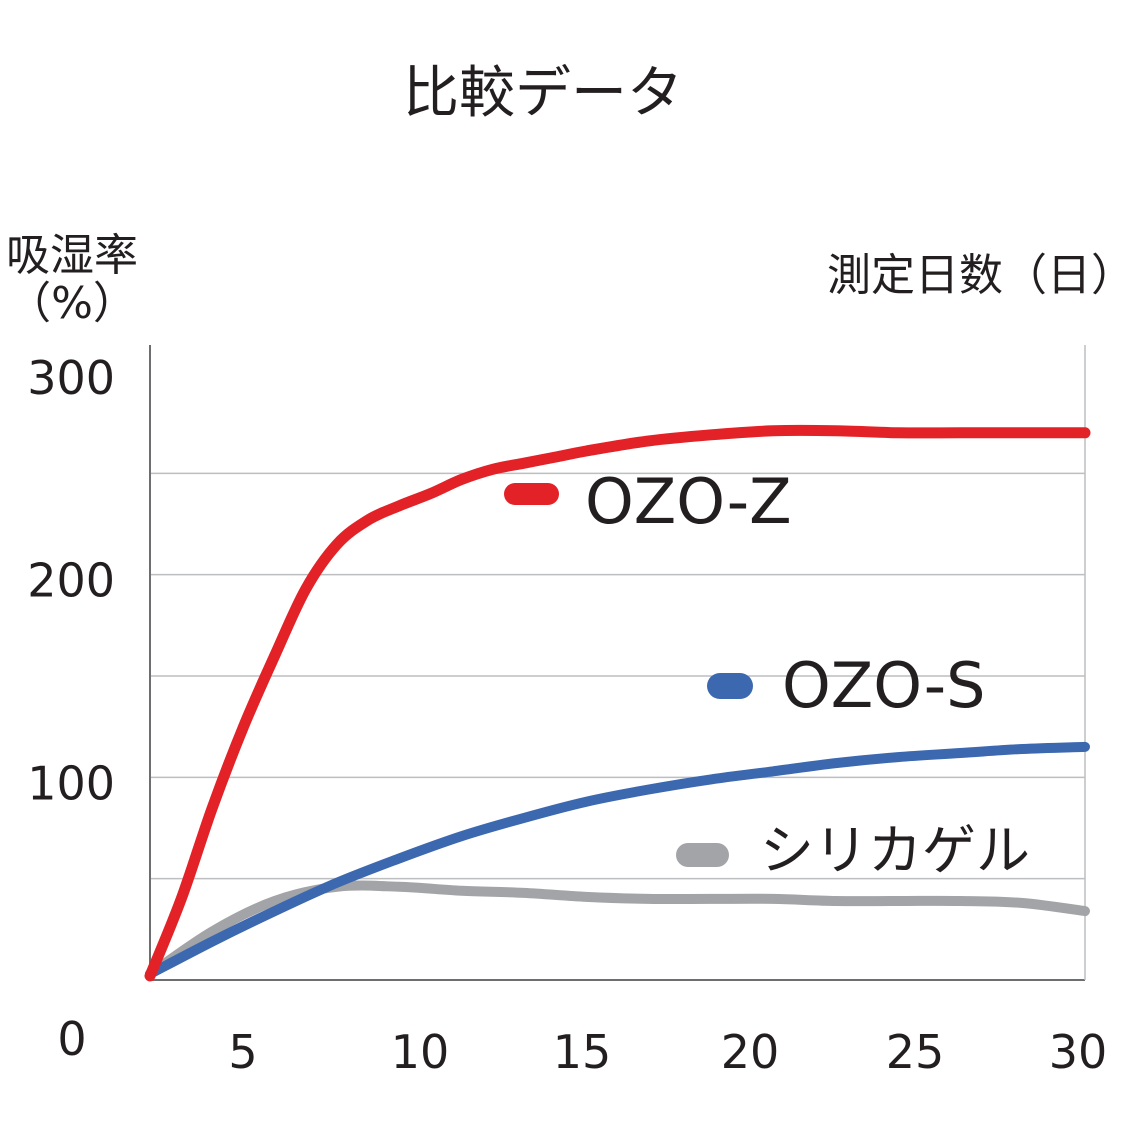  Describe the element at coordinates (915, 1052) in the screenshot. I see `x-tick-label-25: 25` at that location.